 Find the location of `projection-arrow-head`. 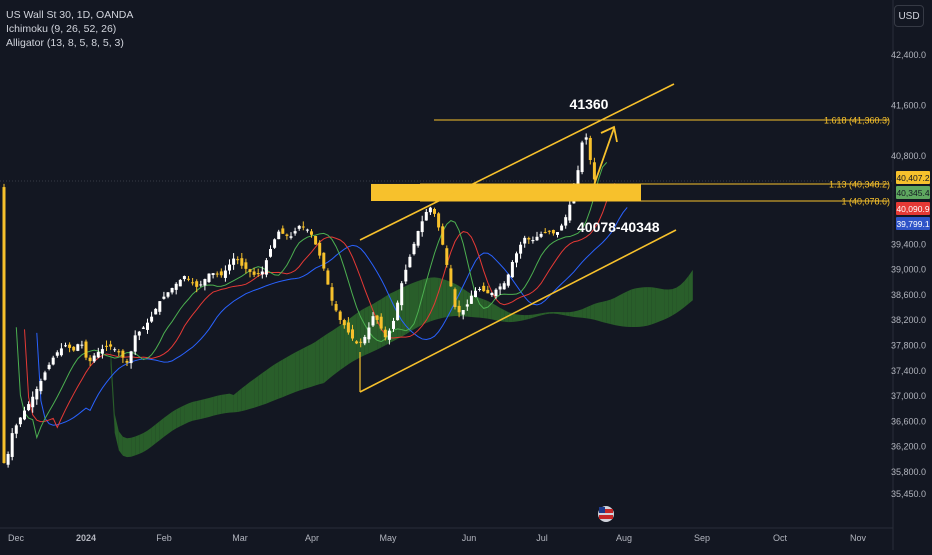

projection-arrow-head is located at coordinates (609, 134).